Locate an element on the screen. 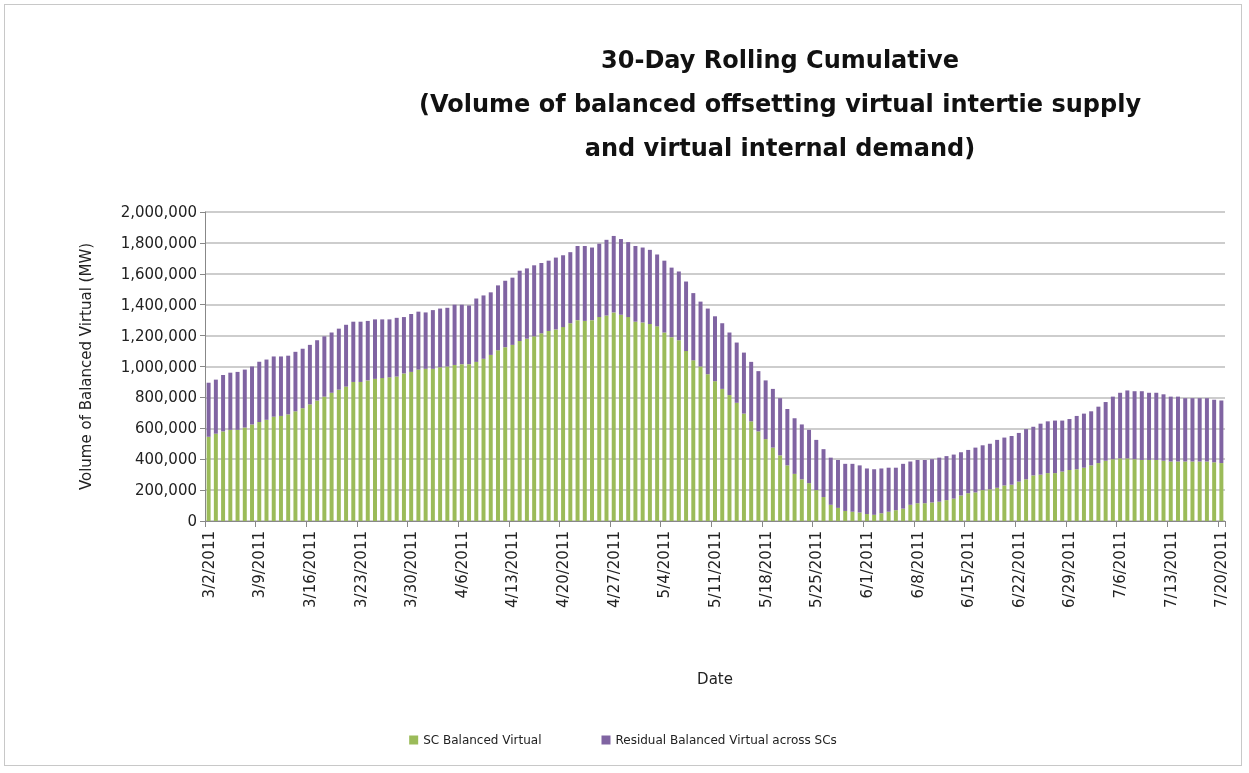 This screenshot has width=1249, height=773. y-tick-label: 800,000 is located at coordinates (165, 397).